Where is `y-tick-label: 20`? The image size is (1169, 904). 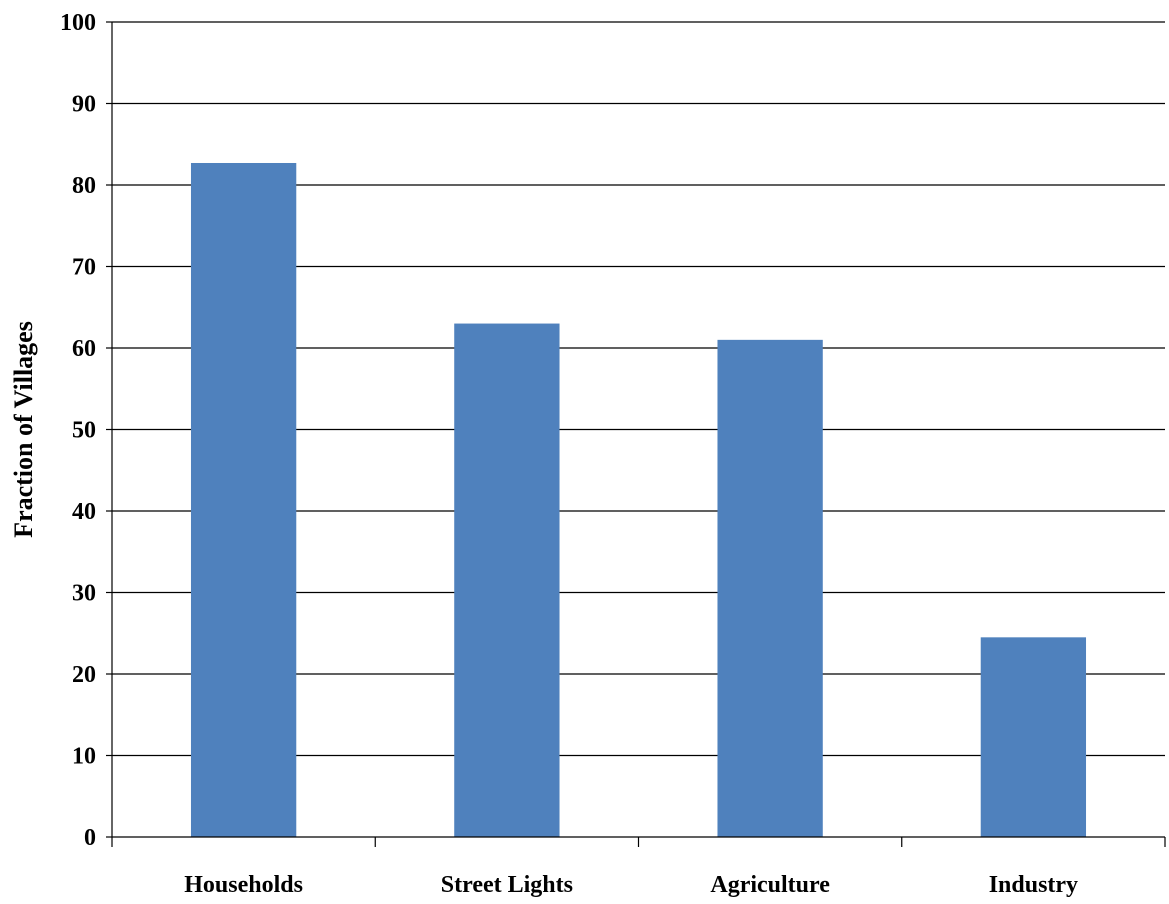
y-tick-label: 20 is located at coordinates (84, 675).